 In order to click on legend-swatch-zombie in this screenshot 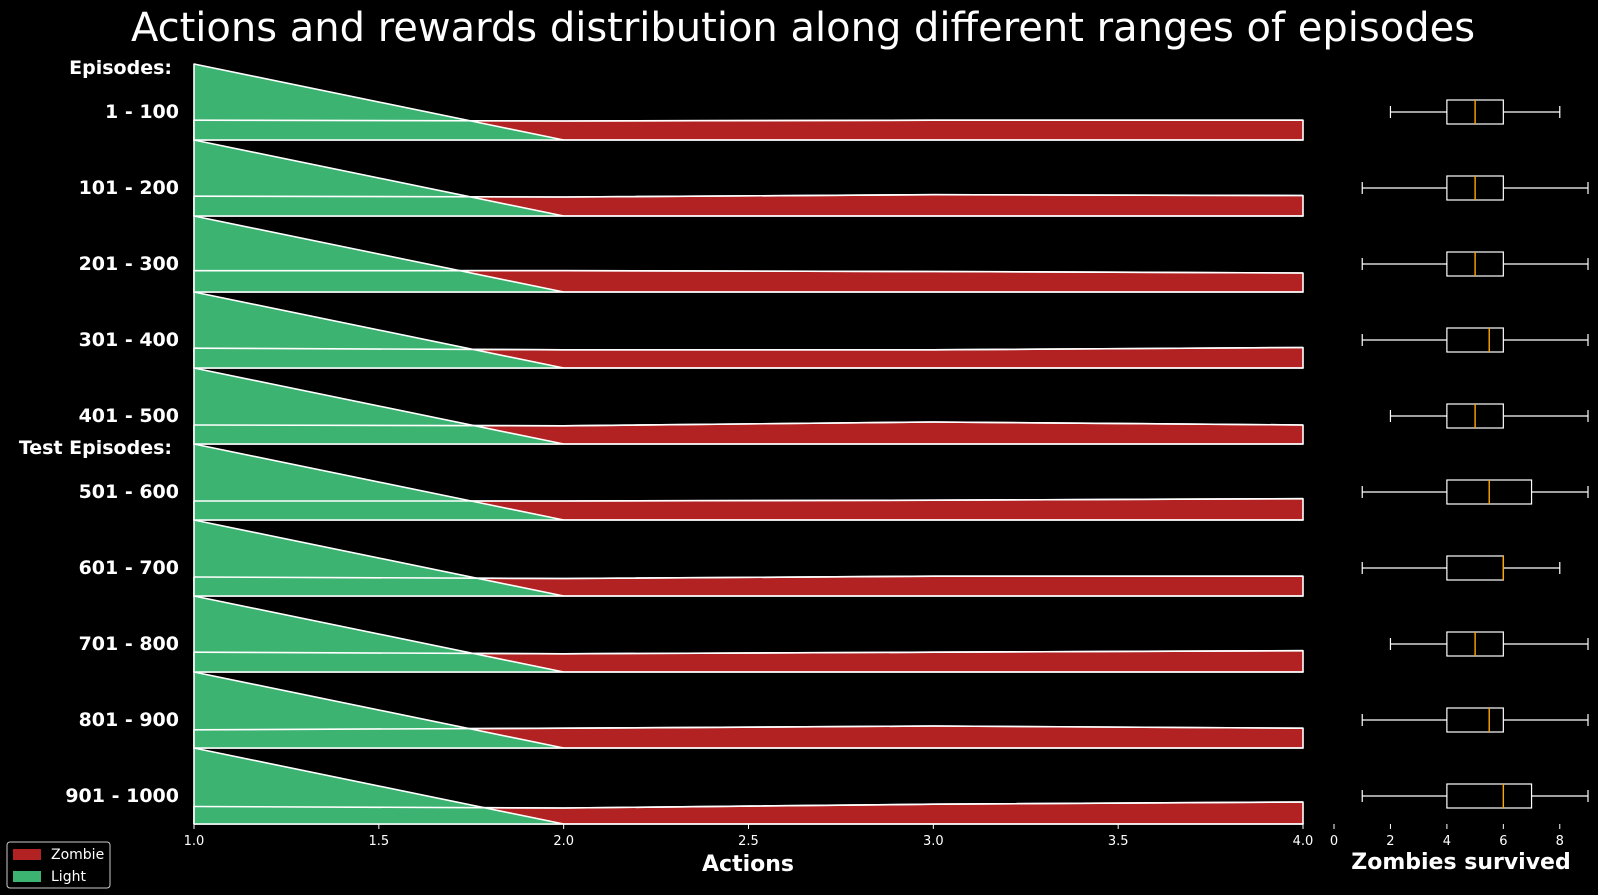, I will do `click(27, 854)`.